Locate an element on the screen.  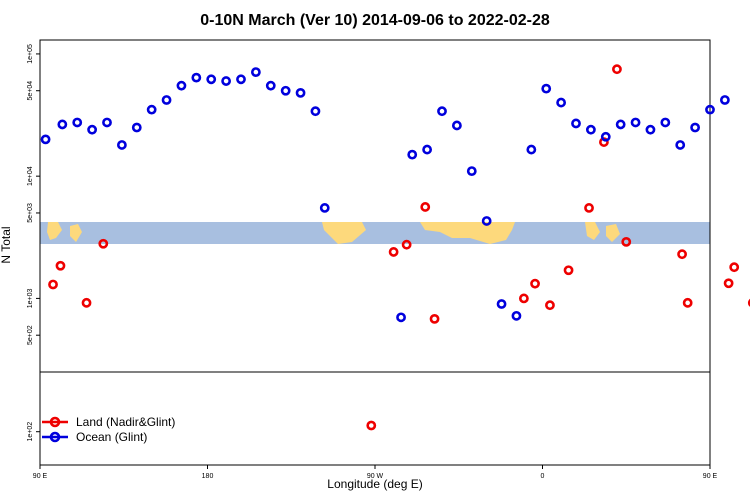
map-land-south-america is located at coordinates (344, 233).